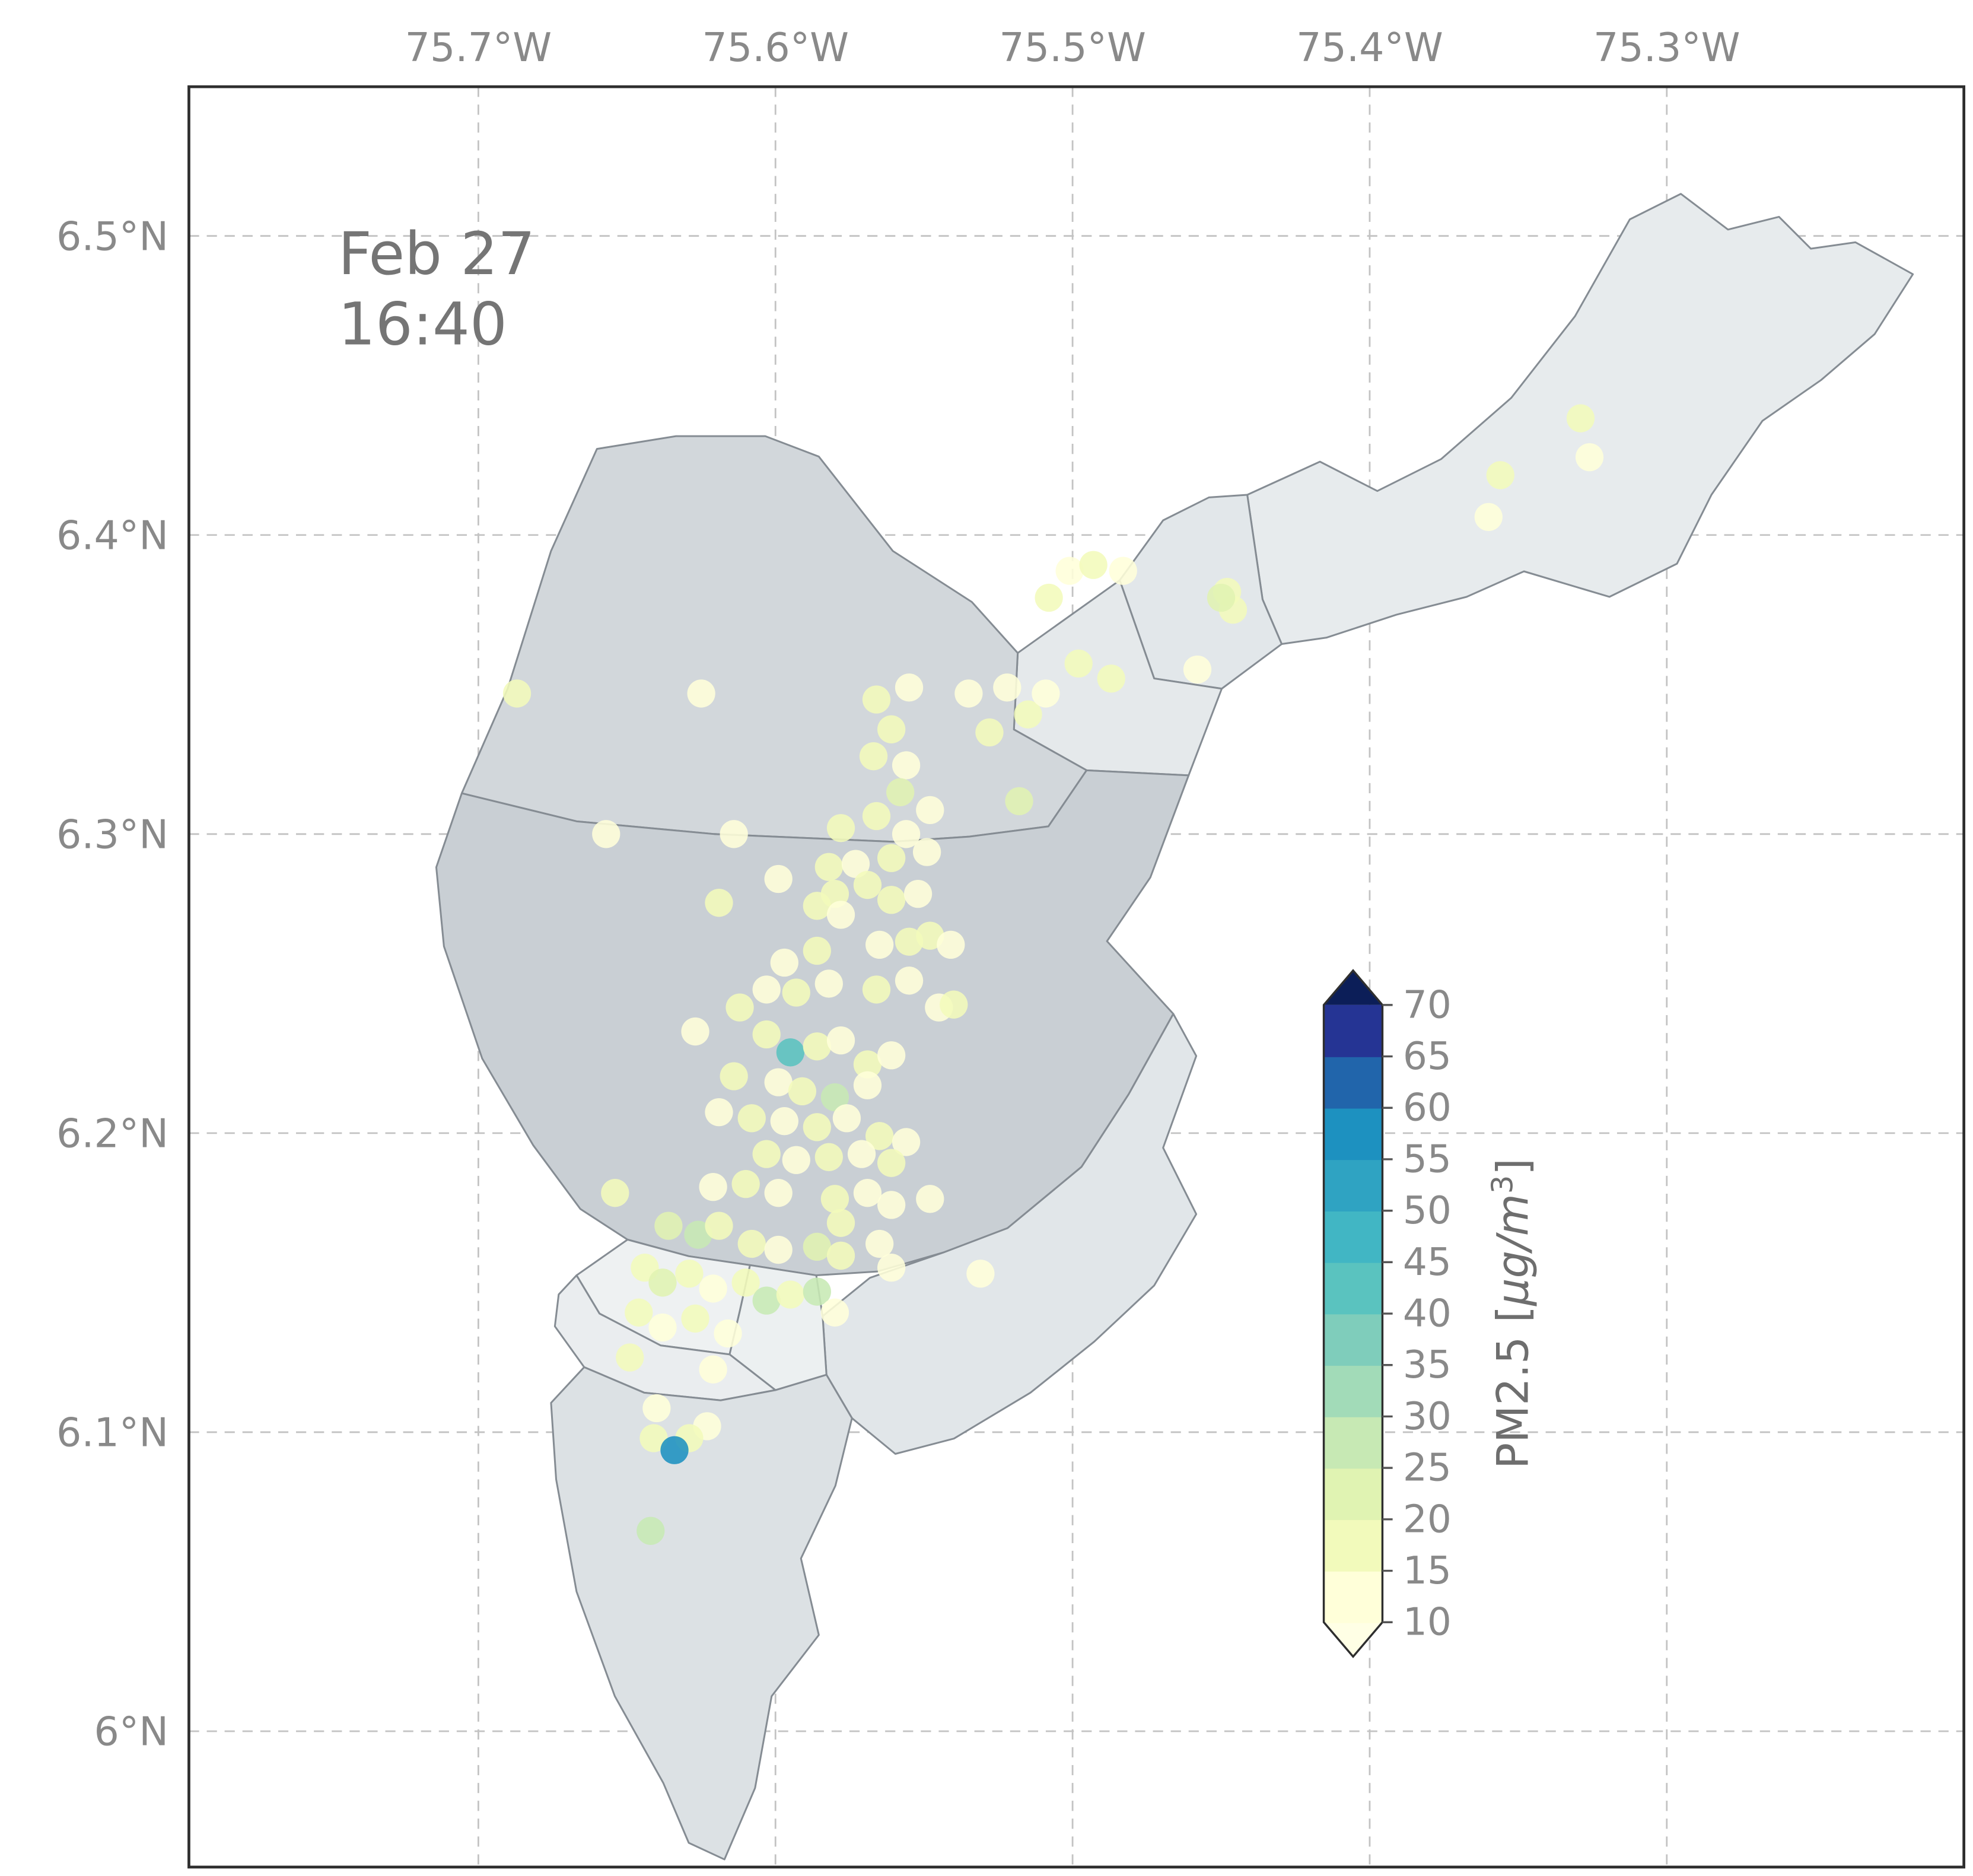 Image resolution: width=1973 pixels, height=1876 pixels. What do you see at coordinates (1387, 1313) in the screenshot?
I see `colorbar: 10 15 20 25 30 35 40 45 50 55 60 65 70` at bounding box center [1387, 1313].